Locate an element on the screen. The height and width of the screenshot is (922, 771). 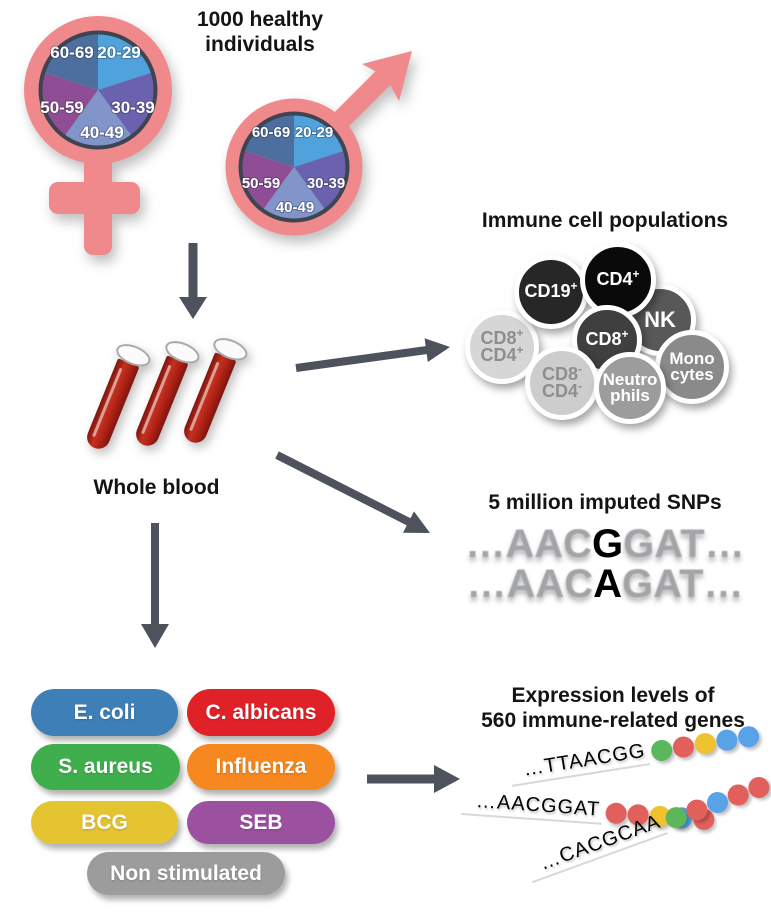
stimulus-saureus: S. aureus is located at coordinates (105, 767).